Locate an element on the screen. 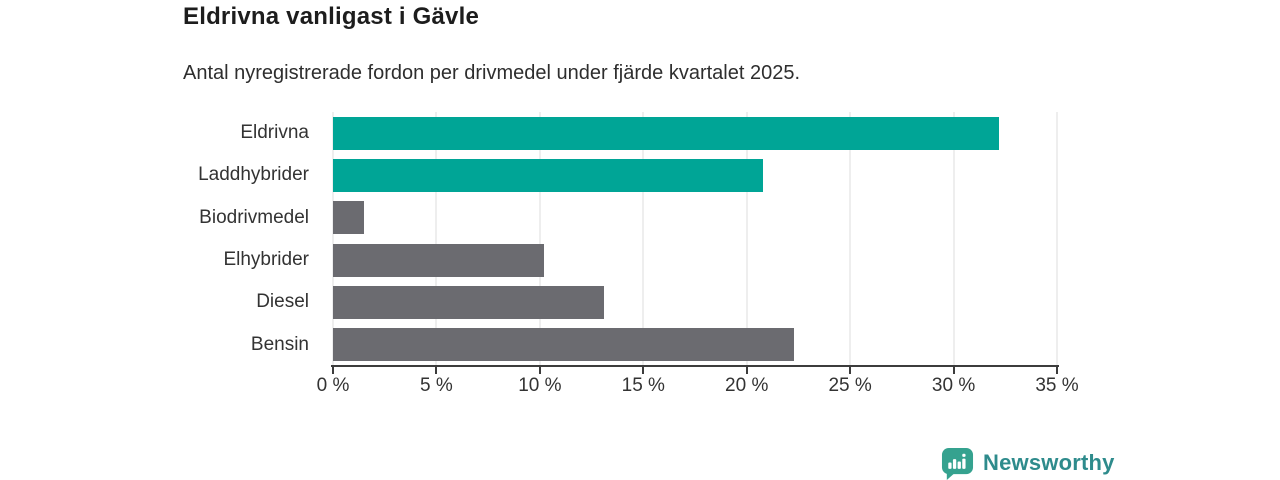 The height and width of the screenshot is (480, 1280). bar-bensin is located at coordinates (564, 345).